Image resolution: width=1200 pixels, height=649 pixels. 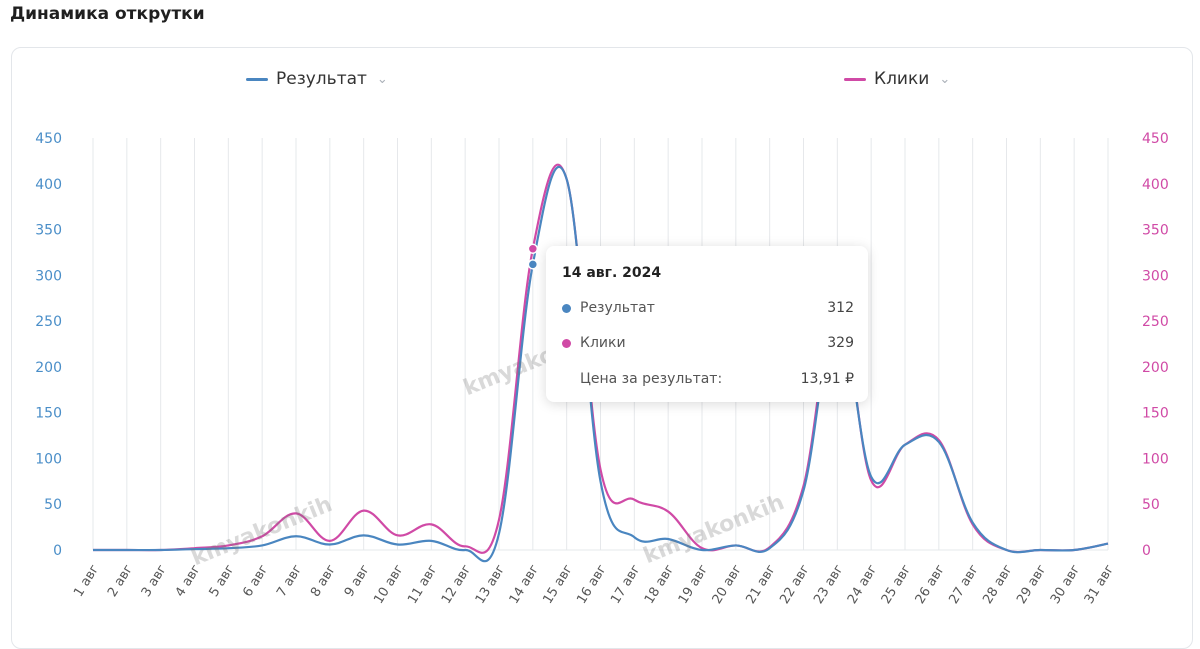 What do you see at coordinates (289, 581) in the screenshot?
I see `x-tick-label: 7 авг` at bounding box center [289, 581].